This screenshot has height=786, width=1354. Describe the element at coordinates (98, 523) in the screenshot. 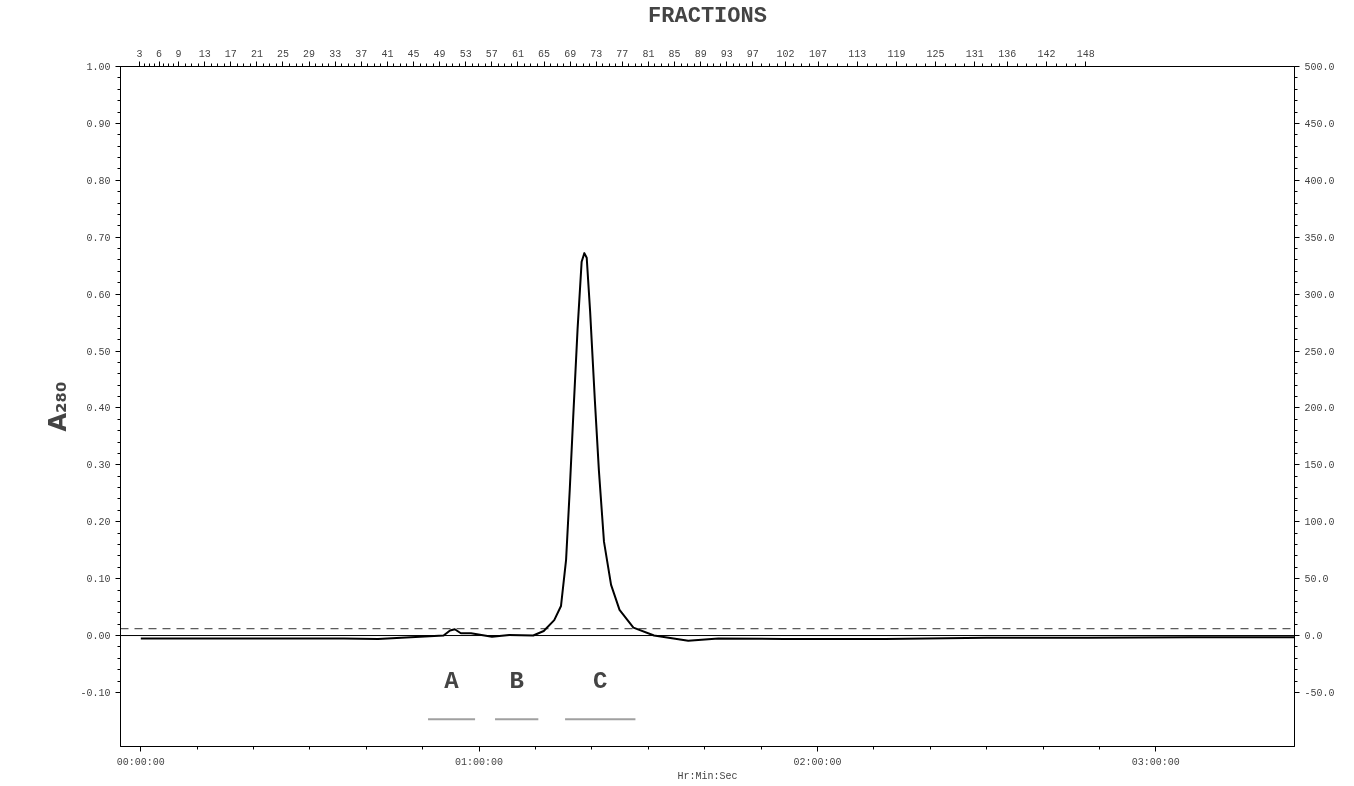

I see `y-tick-label: 0.20` at that location.